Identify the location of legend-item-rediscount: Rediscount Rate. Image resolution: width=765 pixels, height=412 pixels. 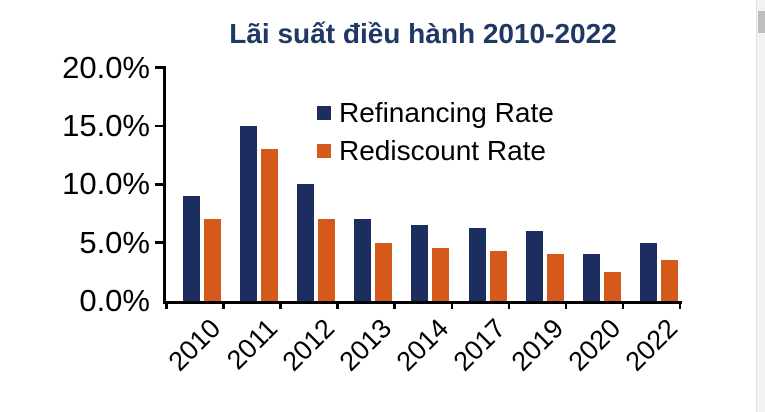
(435, 151).